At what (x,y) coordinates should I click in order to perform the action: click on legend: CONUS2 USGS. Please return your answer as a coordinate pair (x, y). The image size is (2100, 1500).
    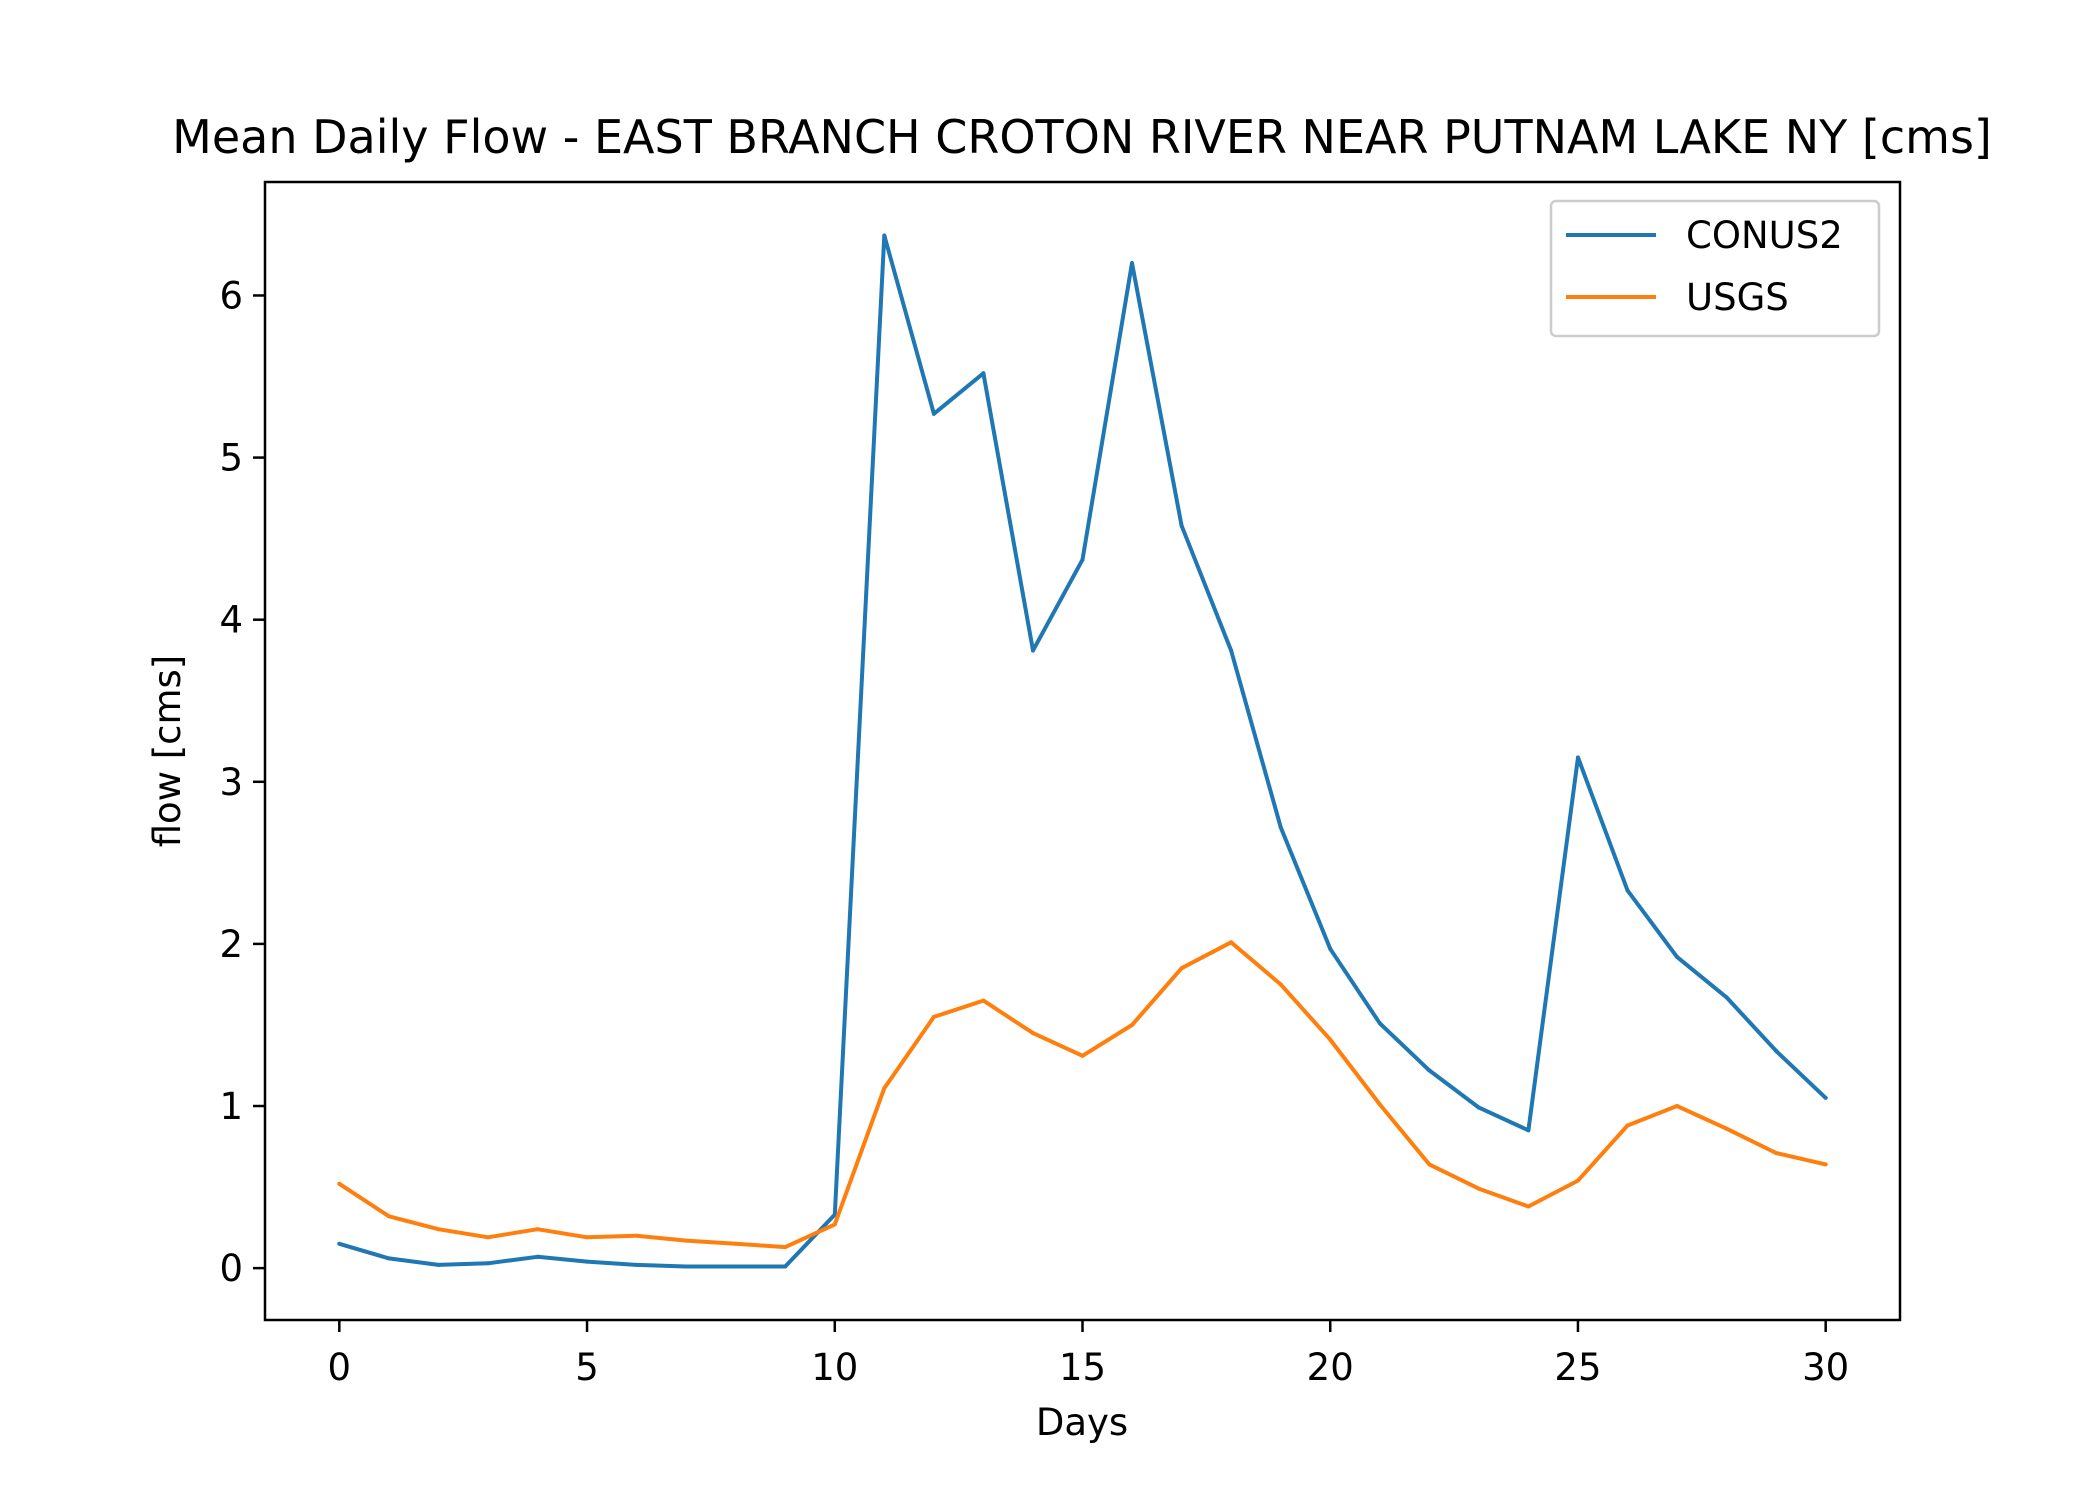
    Looking at the image, I should click on (1715, 268).